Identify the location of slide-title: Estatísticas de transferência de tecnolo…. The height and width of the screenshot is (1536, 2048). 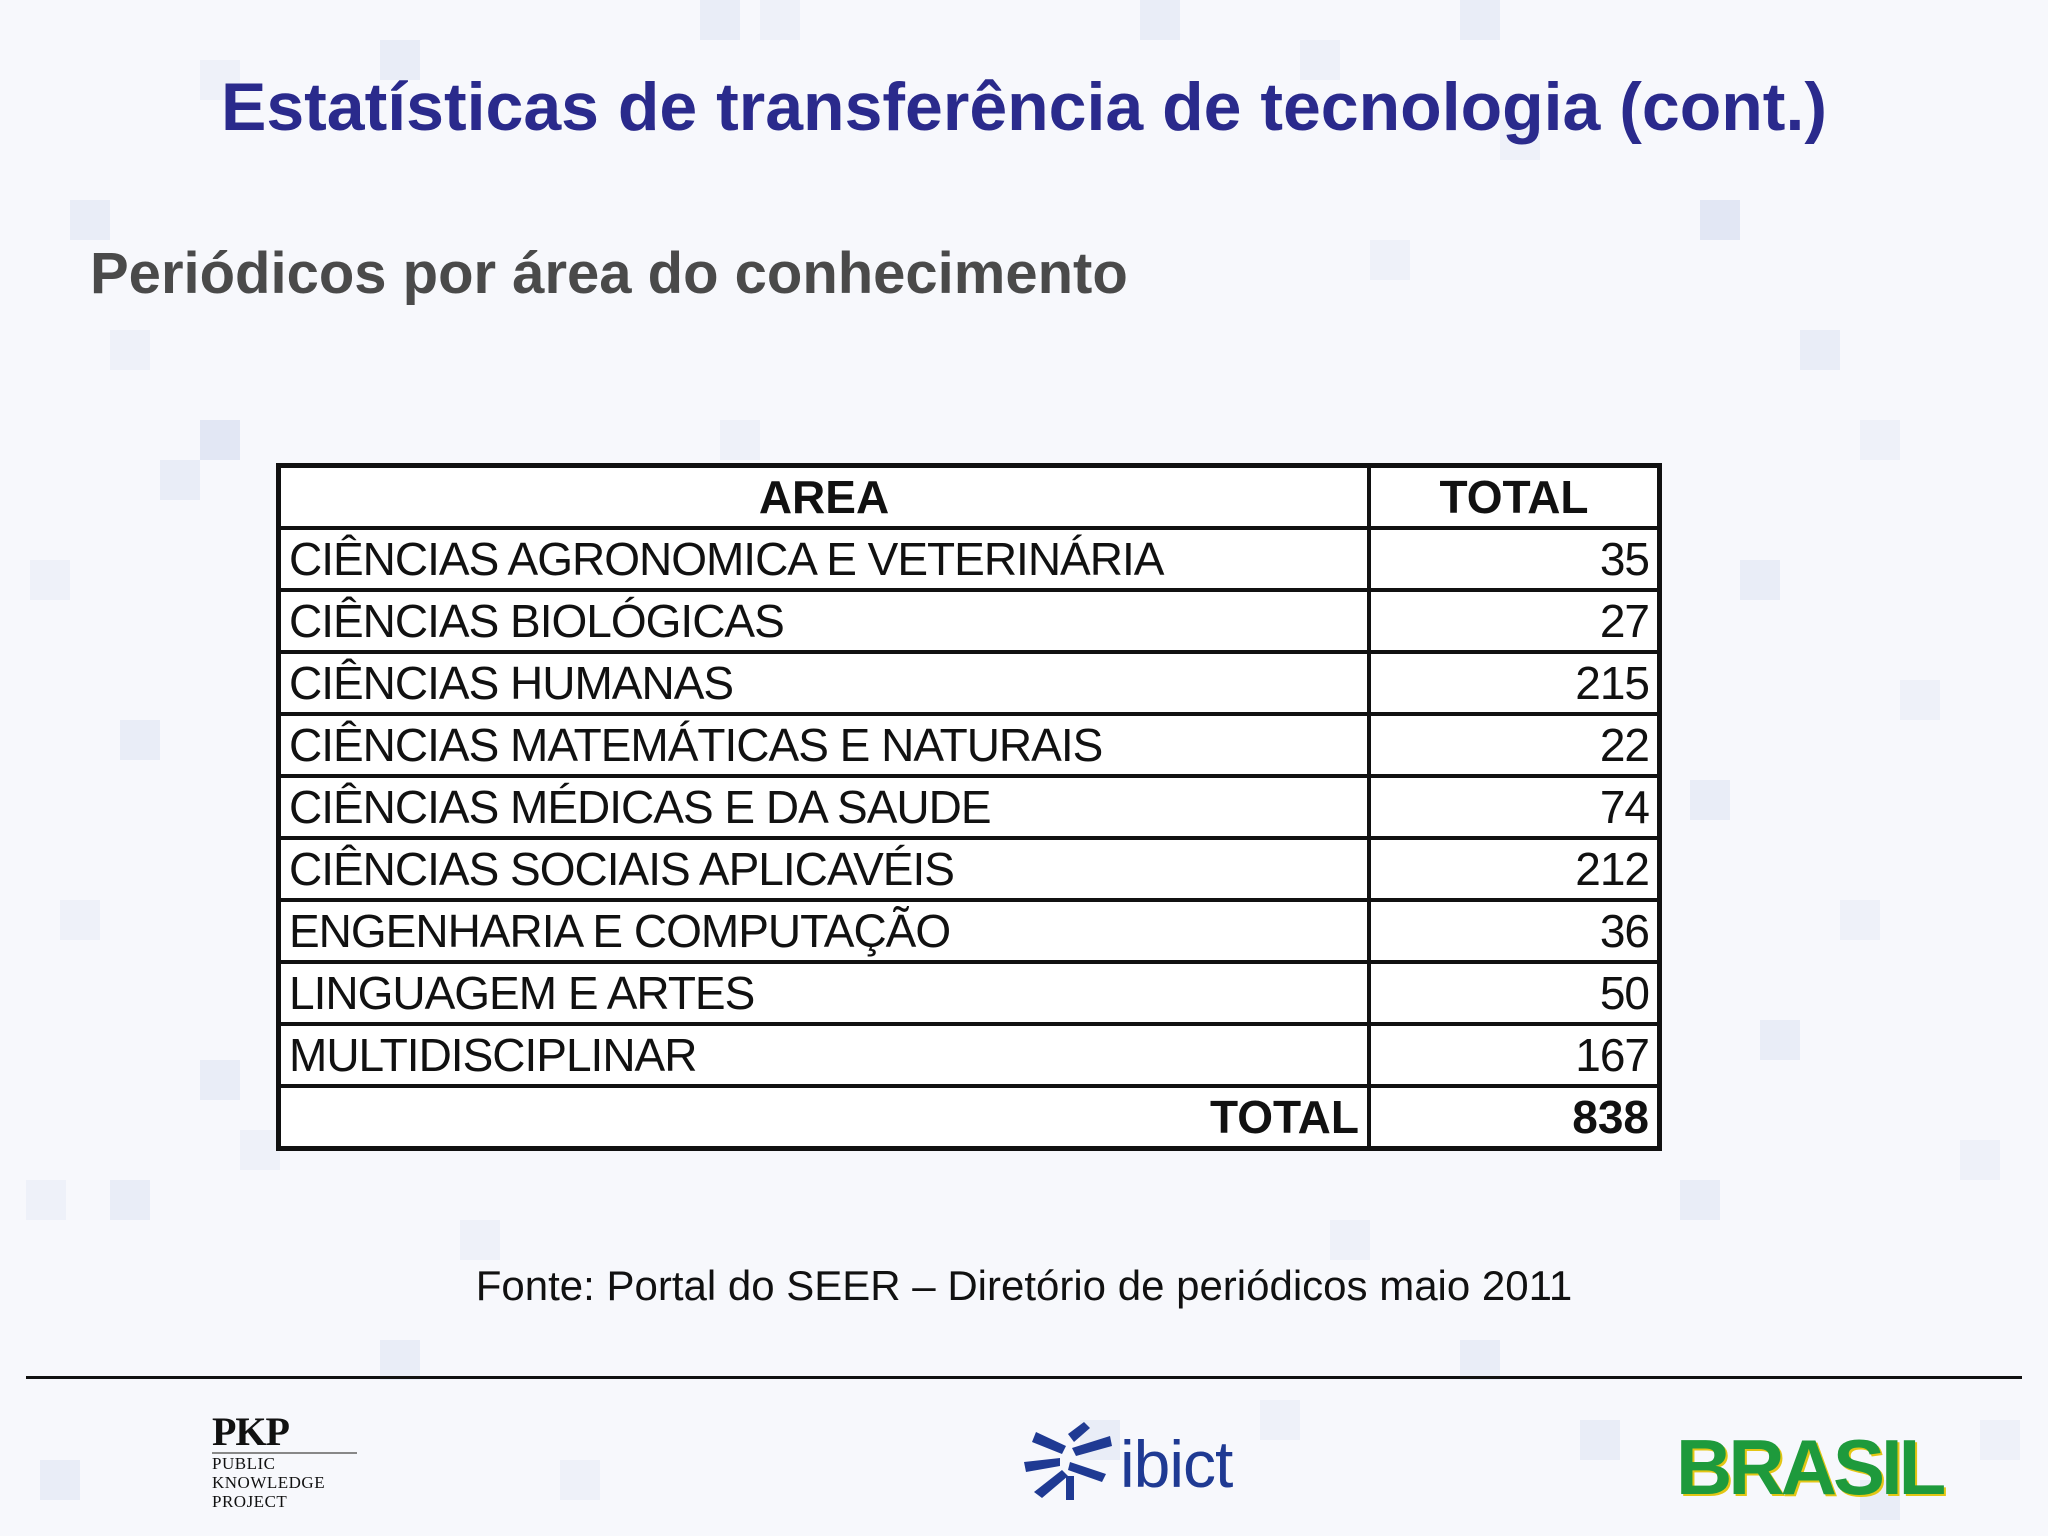
(1023, 107).